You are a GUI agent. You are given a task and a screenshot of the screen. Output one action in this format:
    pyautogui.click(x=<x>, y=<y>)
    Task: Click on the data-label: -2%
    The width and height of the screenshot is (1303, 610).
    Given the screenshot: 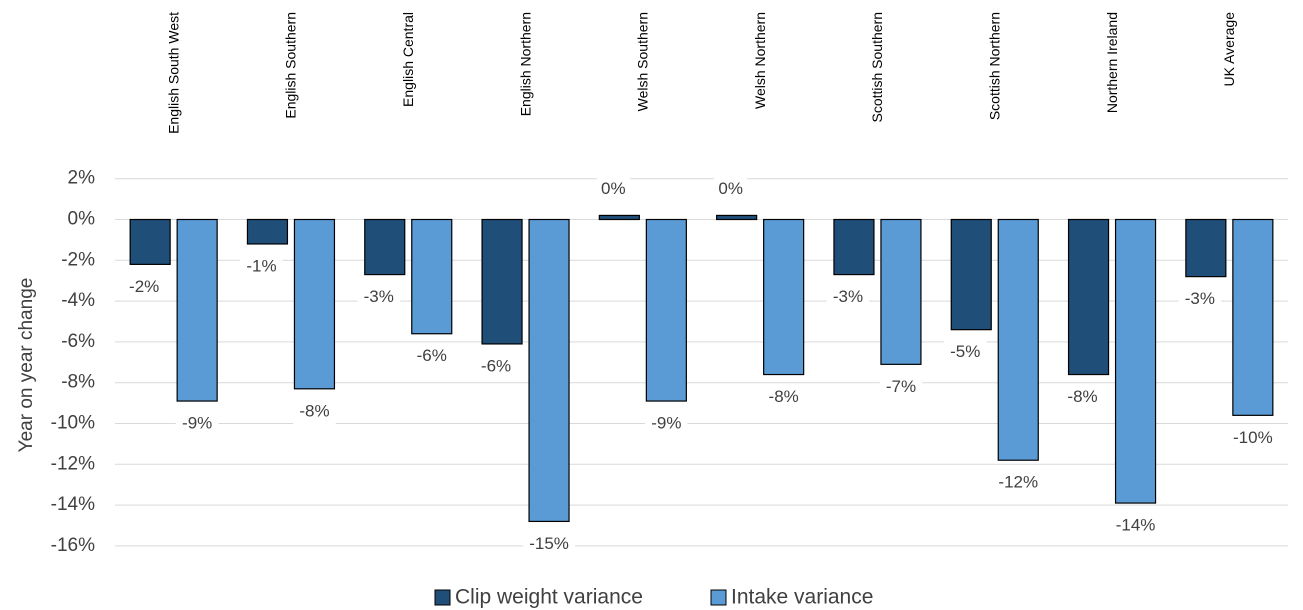 What is the action you would take?
    pyautogui.click(x=144, y=286)
    